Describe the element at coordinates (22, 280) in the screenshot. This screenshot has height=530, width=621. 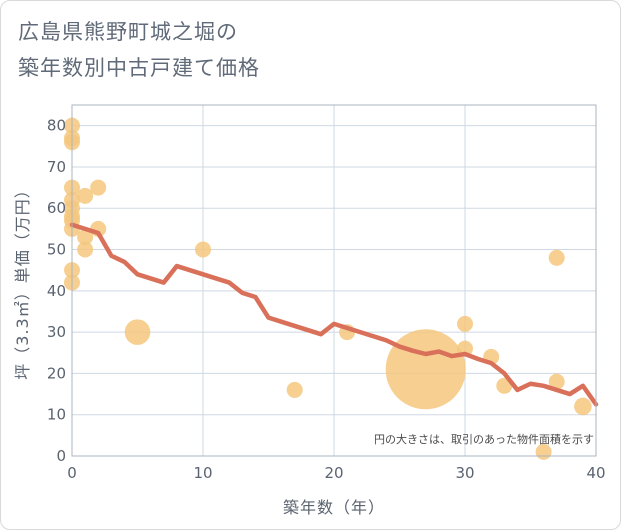
I see `y-axis-title: 坪（3.3㎡）単価（万円）` at that location.